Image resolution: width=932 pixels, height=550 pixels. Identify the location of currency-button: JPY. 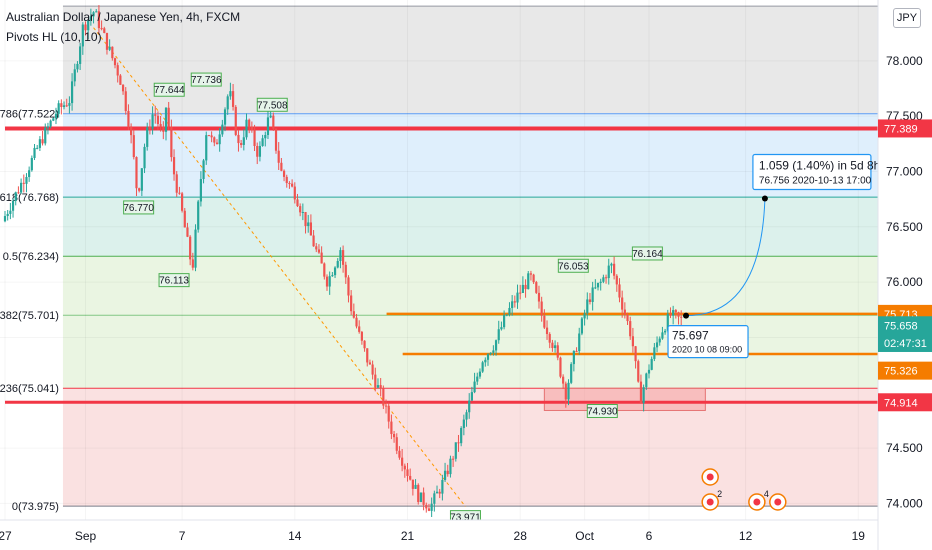
(907, 18).